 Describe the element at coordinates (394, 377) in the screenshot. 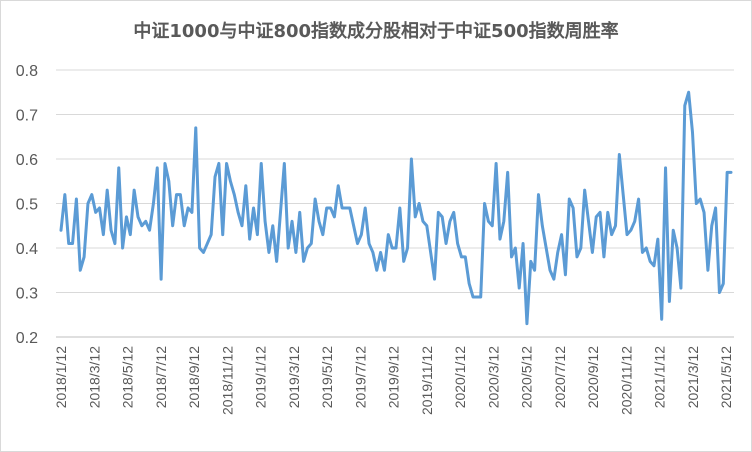

I see `x-tick-label: 2019/9/12` at that location.